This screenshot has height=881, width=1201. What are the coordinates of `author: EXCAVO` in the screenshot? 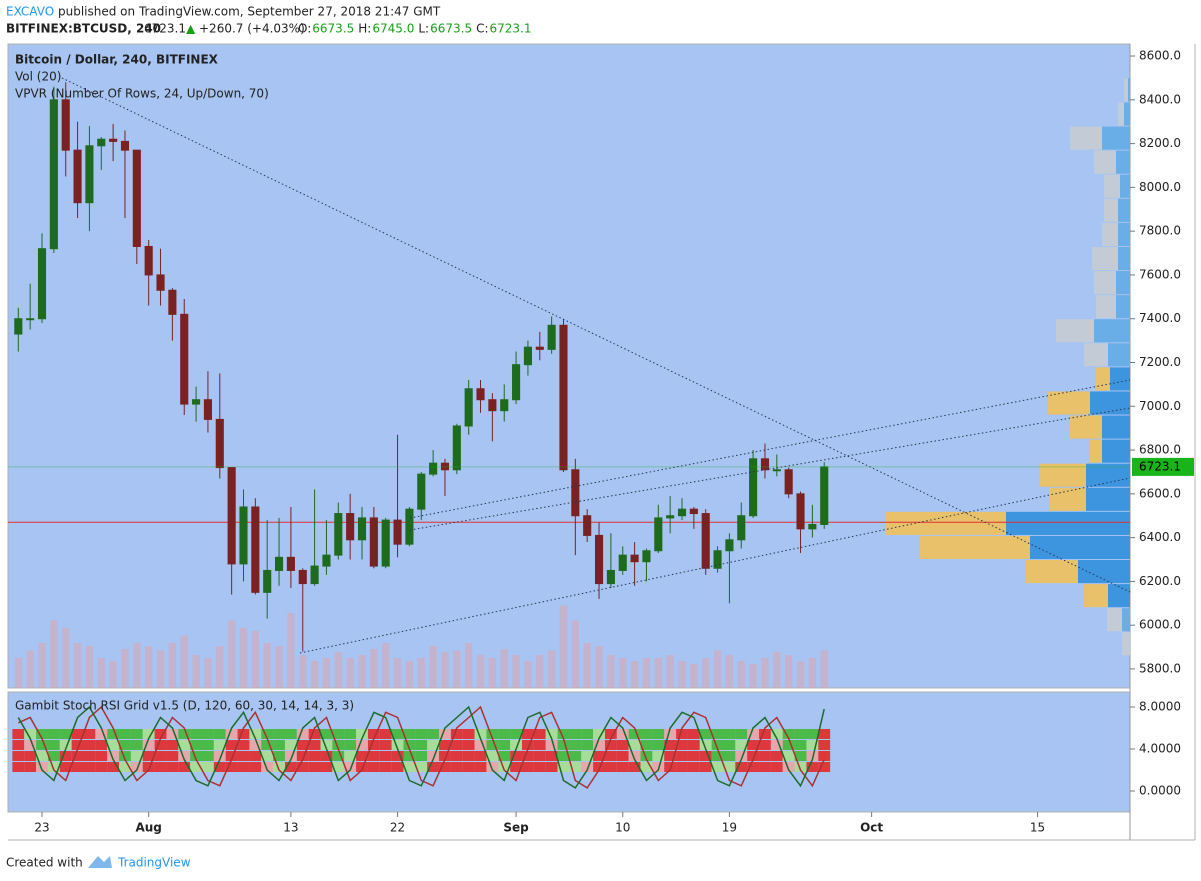 It's located at (30, 12).